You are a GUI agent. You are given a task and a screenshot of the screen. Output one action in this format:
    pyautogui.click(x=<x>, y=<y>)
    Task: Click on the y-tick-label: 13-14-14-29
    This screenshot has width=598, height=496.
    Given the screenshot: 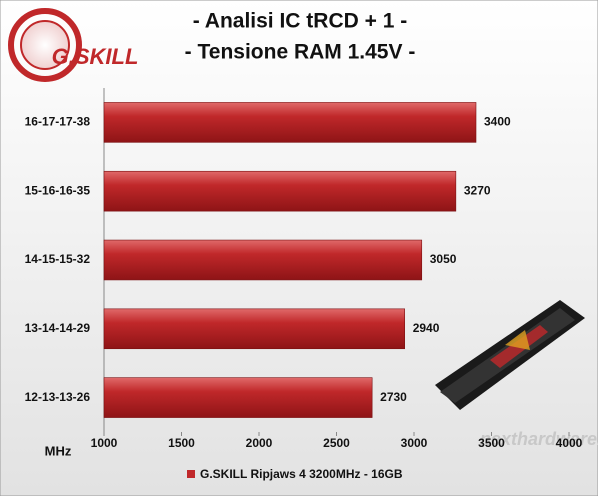 What is the action you would take?
    pyautogui.click(x=58, y=328)
    